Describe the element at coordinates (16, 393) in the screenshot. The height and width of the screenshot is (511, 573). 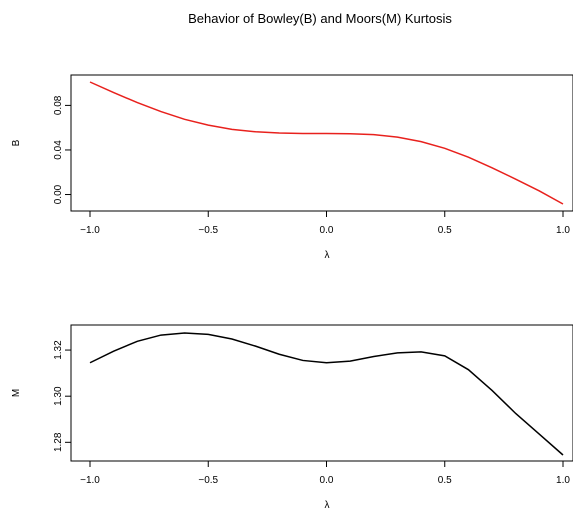
I see `panel-moors-y-label: M` at that location.